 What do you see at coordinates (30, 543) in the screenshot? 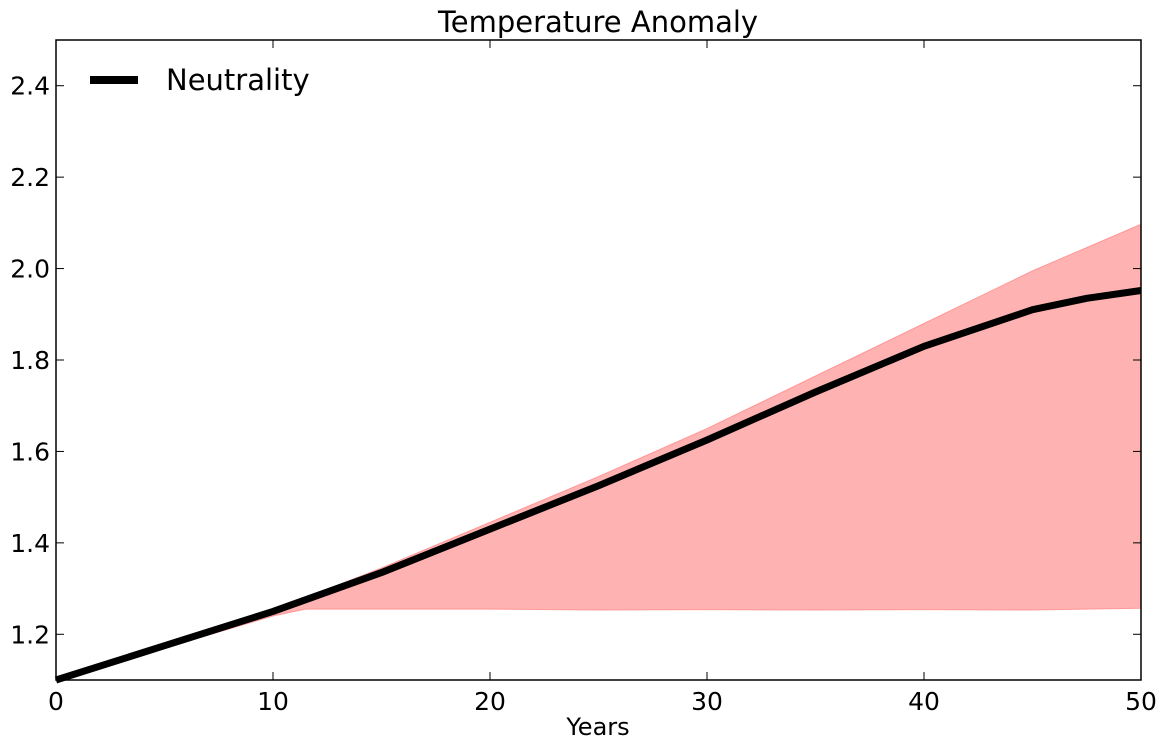
I see `y-tick-label: 1.4` at bounding box center [30, 543].